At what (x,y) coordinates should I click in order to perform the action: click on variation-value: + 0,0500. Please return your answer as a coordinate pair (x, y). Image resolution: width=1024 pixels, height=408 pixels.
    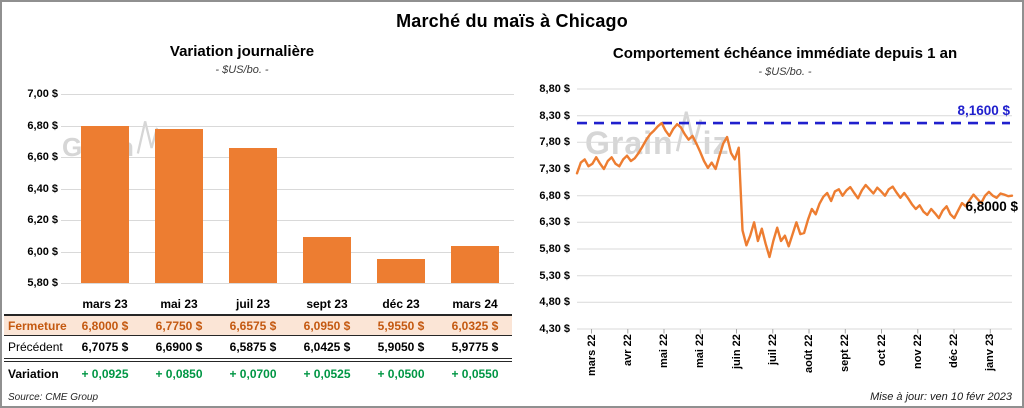
    Looking at the image, I should click on (401, 374).